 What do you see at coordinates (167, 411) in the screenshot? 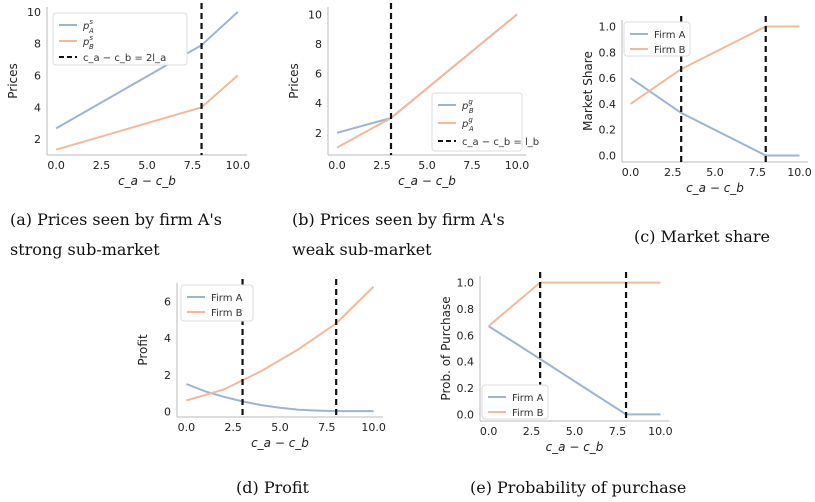
I see `y-tick-label: 0` at bounding box center [167, 411].